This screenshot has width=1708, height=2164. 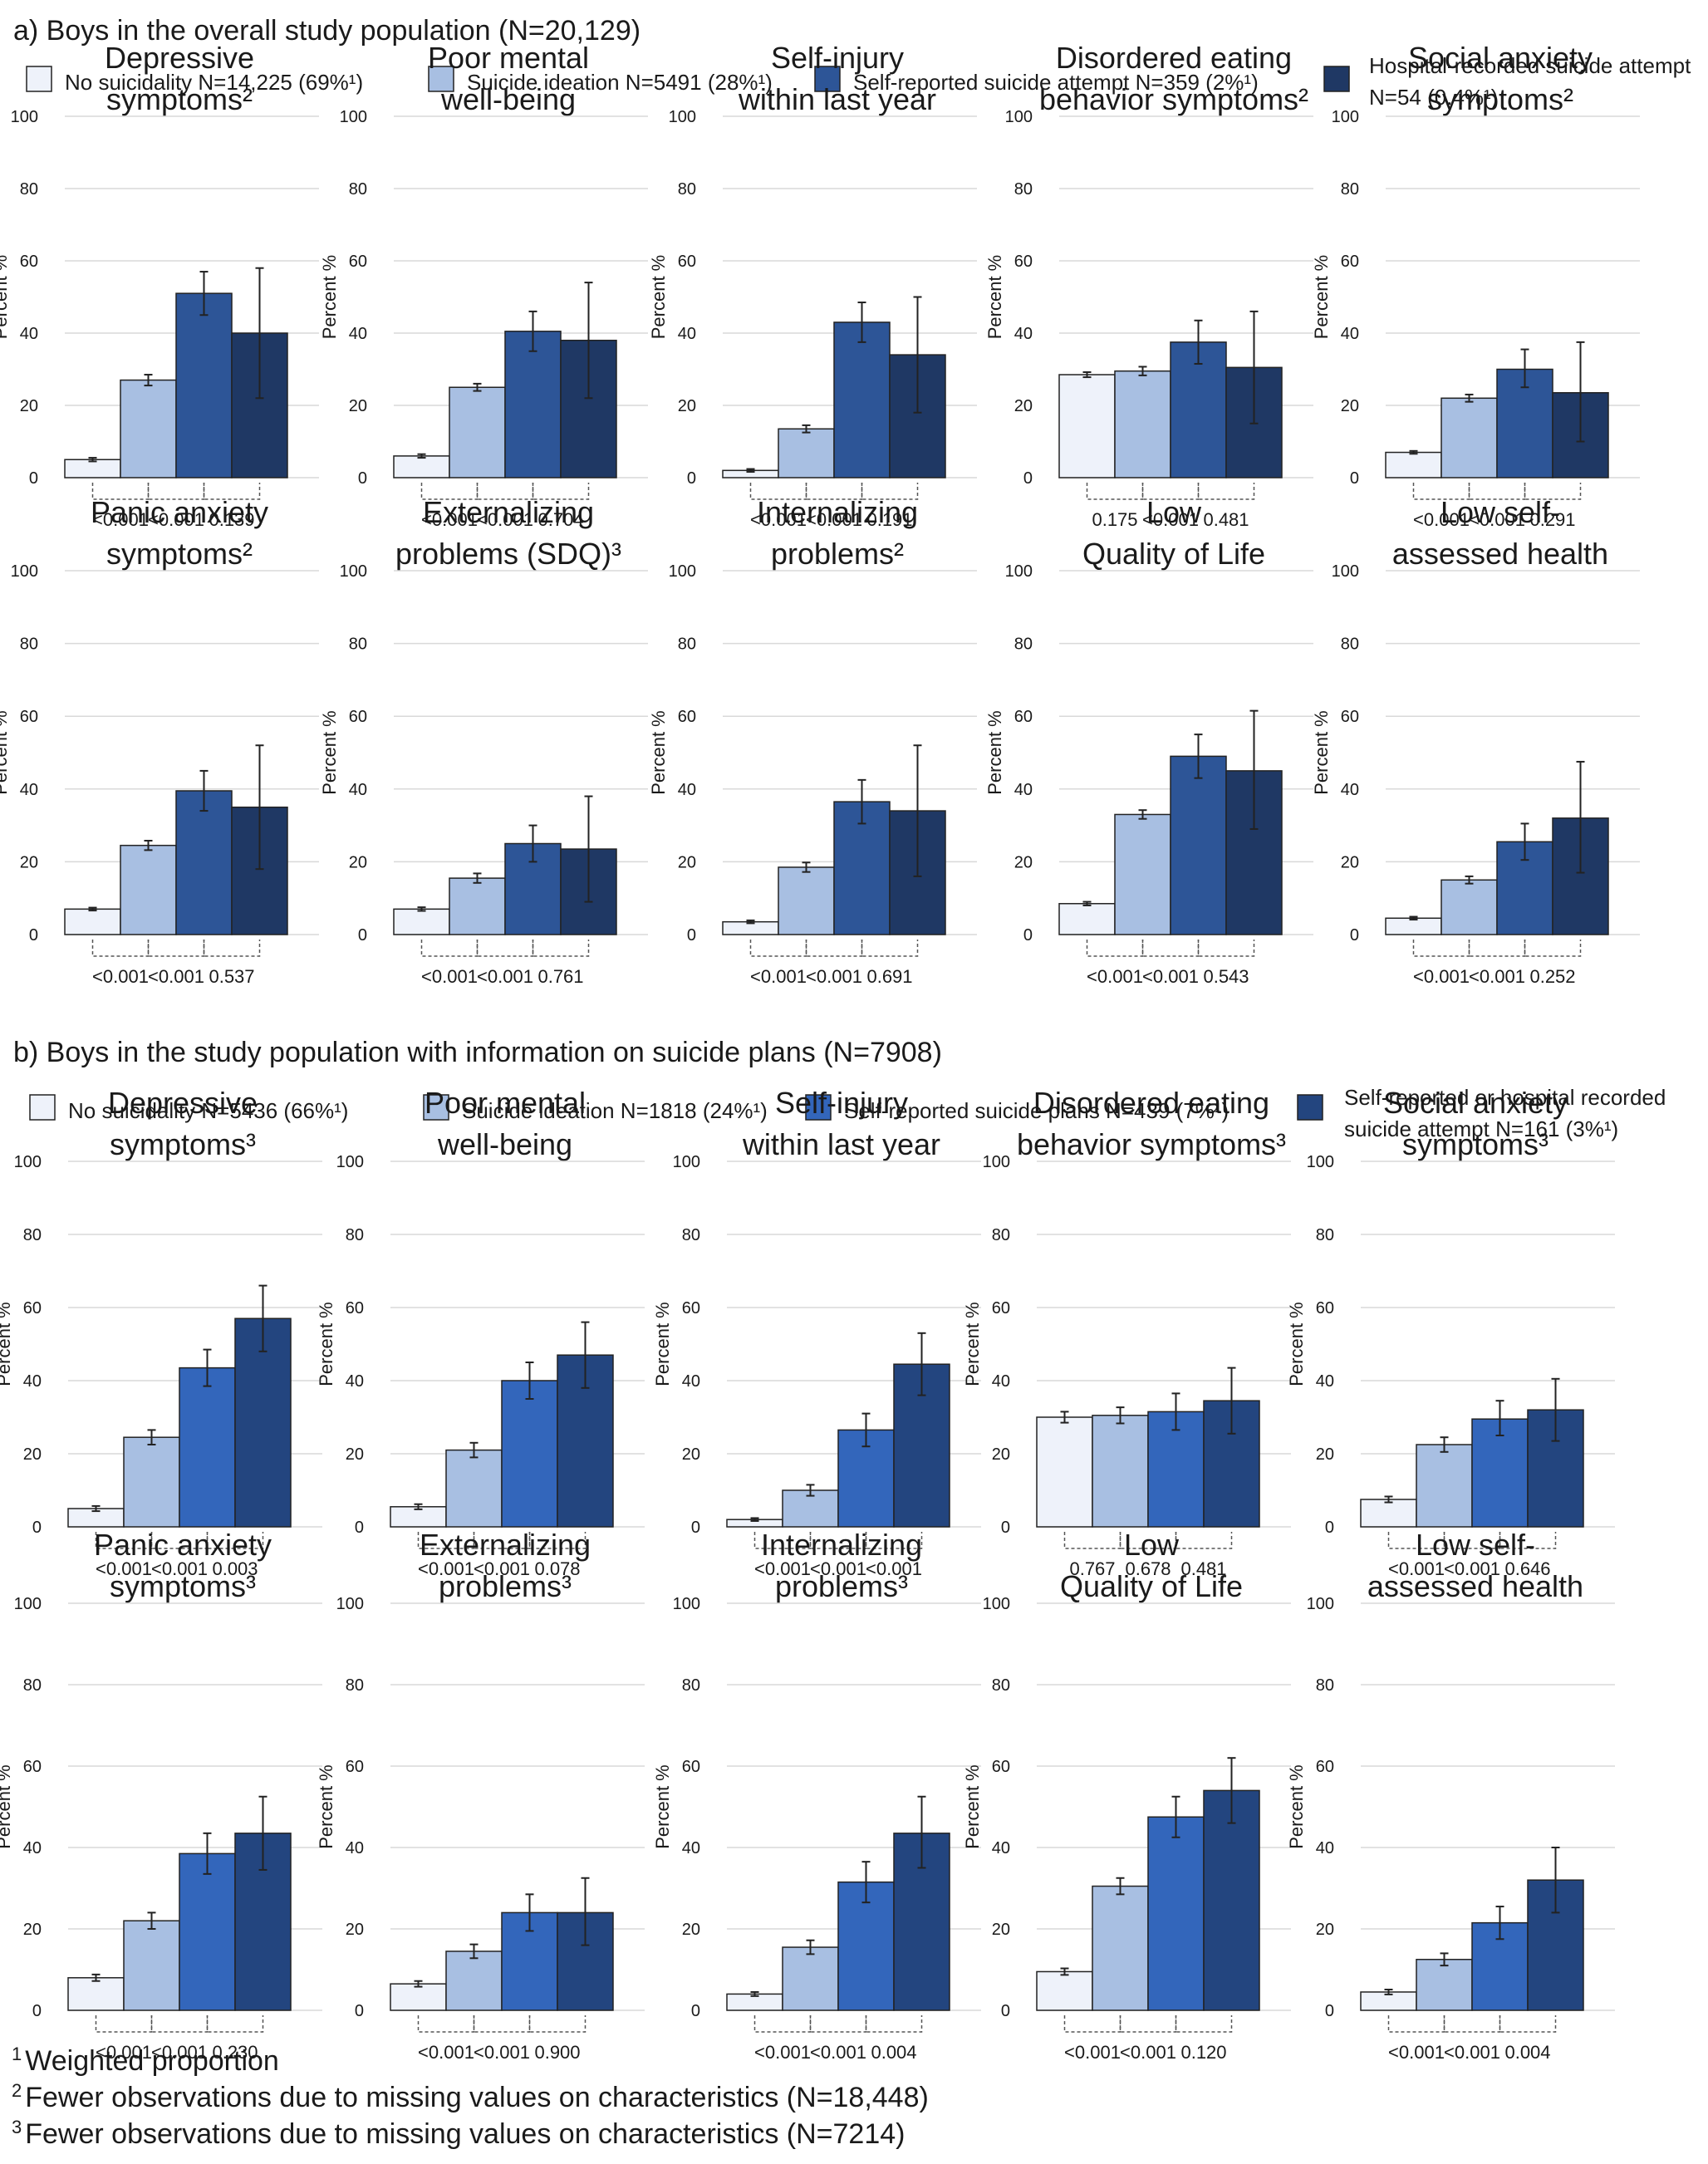 What do you see at coordinates (508, 554) in the screenshot?
I see `chart-title: problems (SDQ)³` at bounding box center [508, 554].